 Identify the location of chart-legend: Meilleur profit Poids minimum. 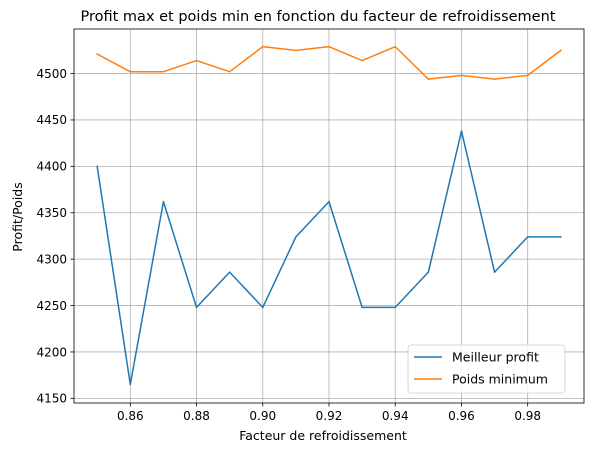
(486, 369).